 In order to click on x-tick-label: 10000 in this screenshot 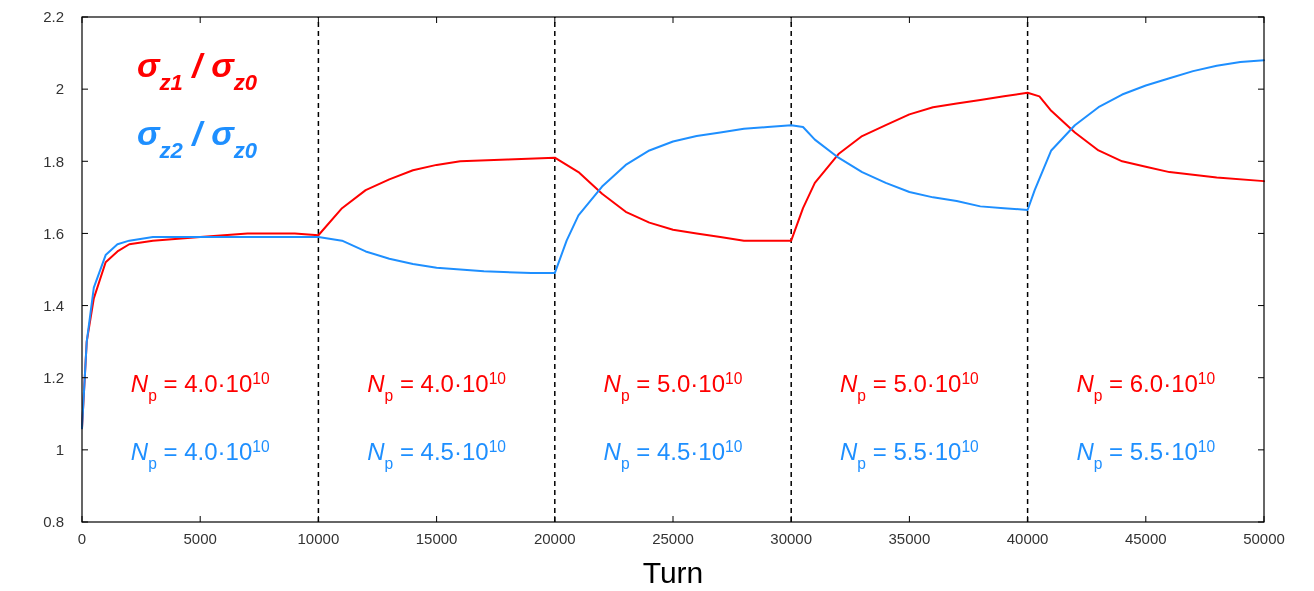, I will do `click(318, 538)`.